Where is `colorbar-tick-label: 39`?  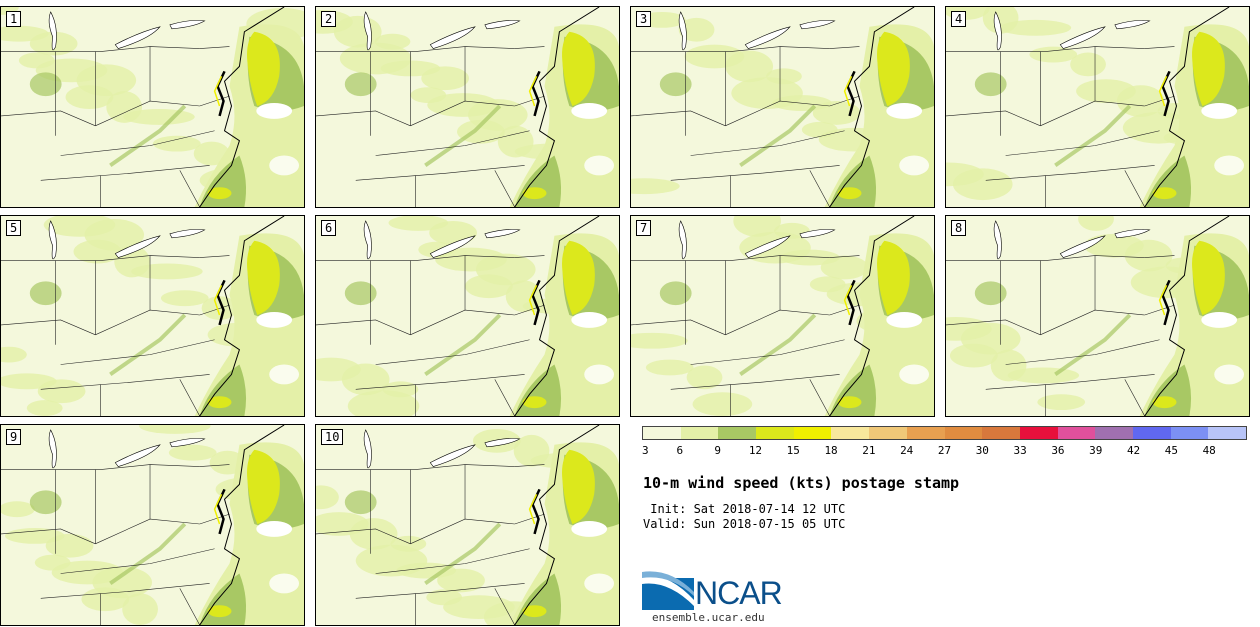
colorbar-tick-label: 39 is located at coordinates (1096, 450).